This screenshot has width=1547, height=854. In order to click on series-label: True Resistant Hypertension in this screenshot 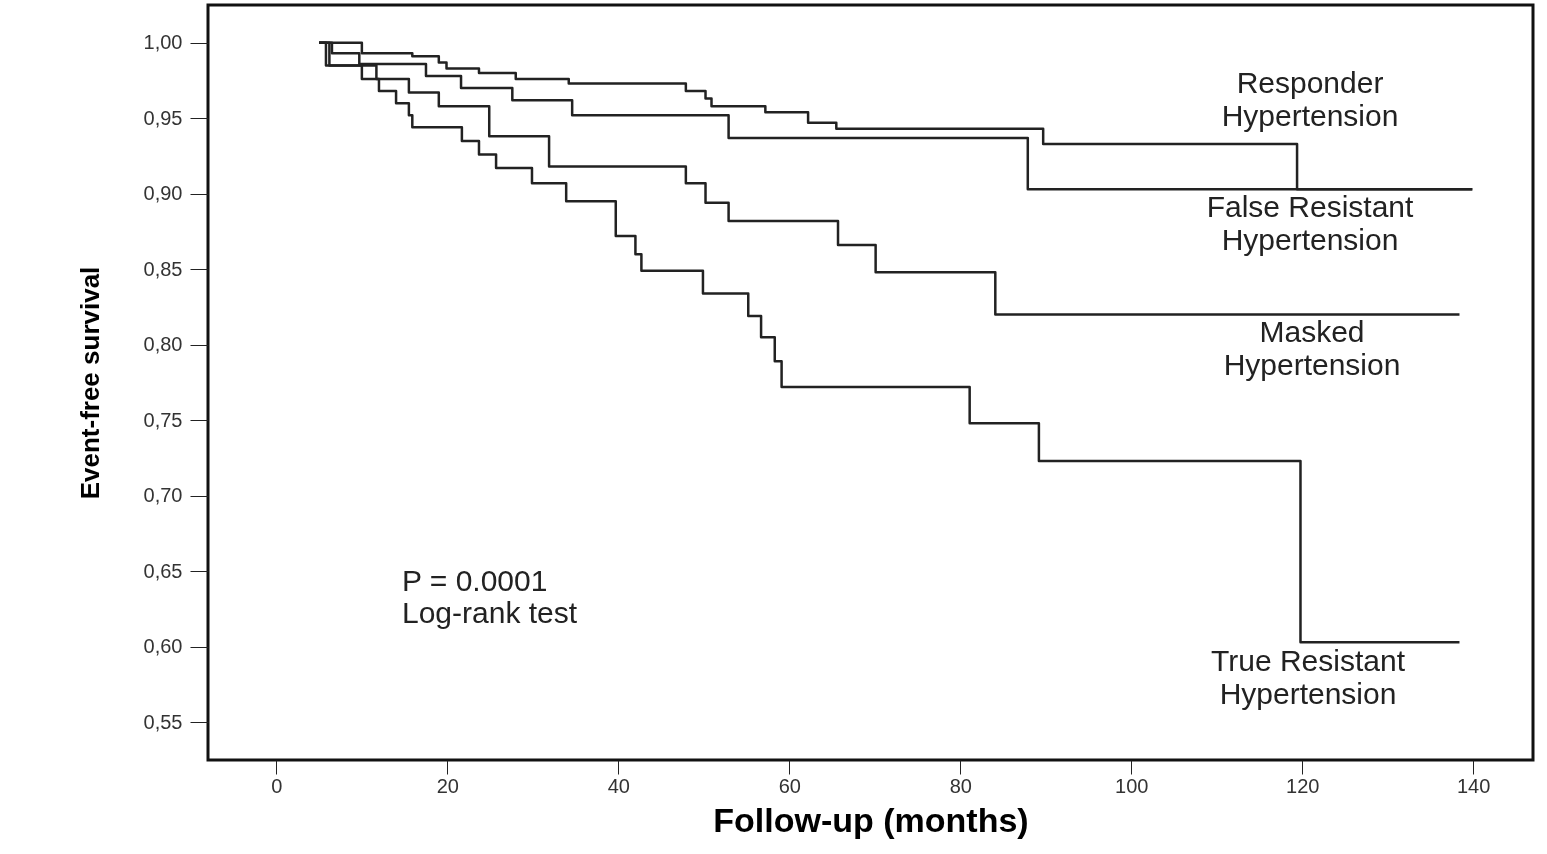, I will do `click(1308, 677)`.